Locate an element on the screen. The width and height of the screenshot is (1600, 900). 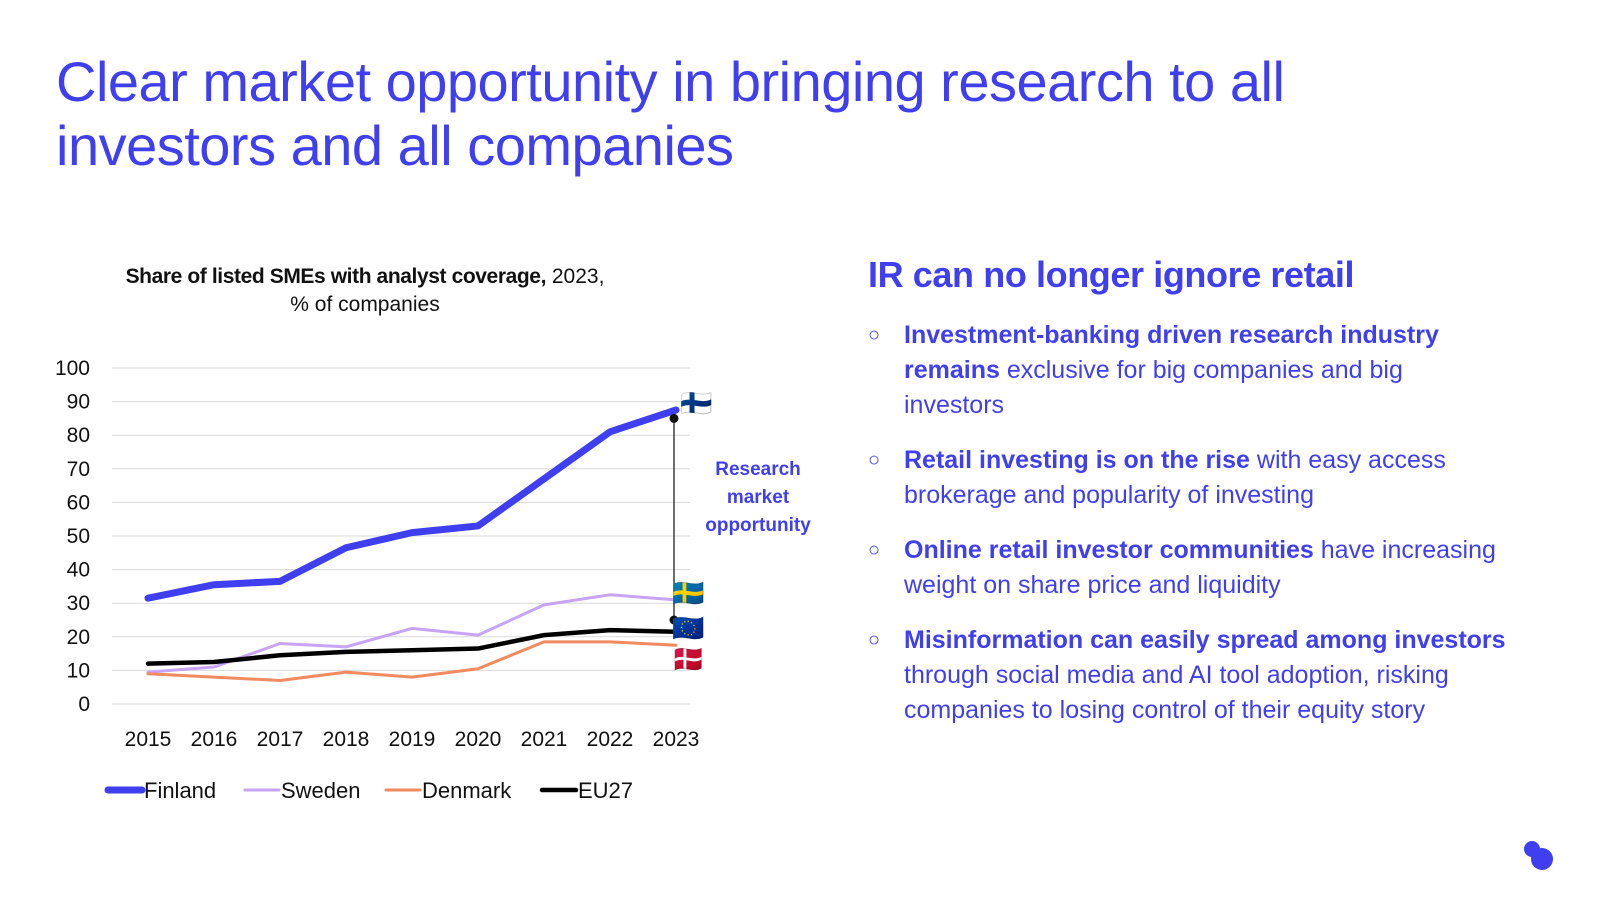
flag-icon-finland: 🇫🇮 is located at coordinates (696, 403).